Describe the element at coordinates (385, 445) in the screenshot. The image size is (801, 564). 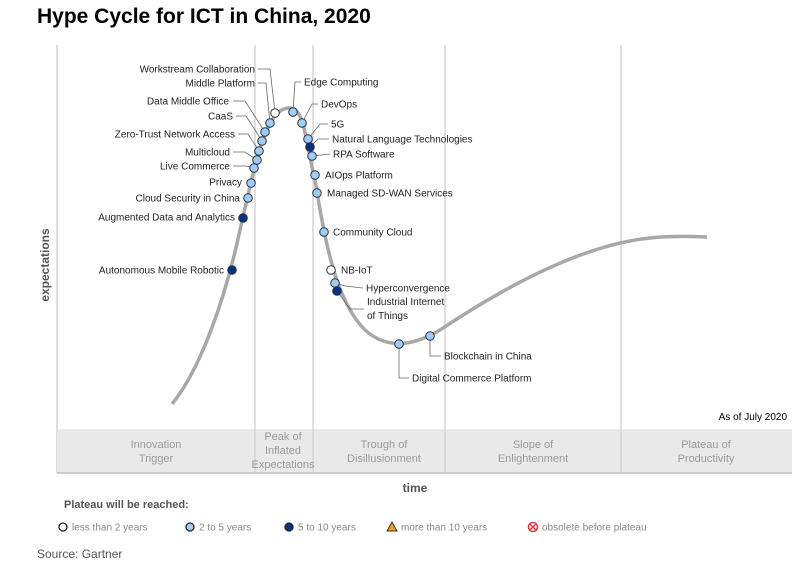
I see `phase-label: Trough of` at that location.